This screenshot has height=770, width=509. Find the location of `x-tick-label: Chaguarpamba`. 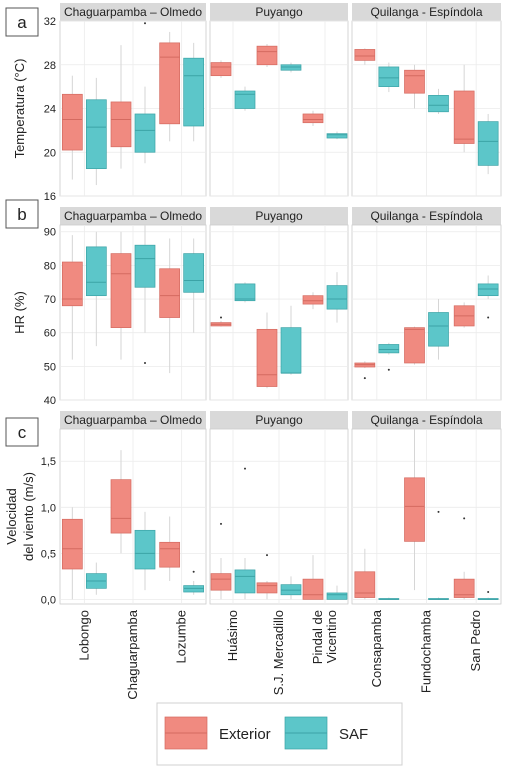

x-tick-label: Chaguarpamba is located at coordinates (132, 654).